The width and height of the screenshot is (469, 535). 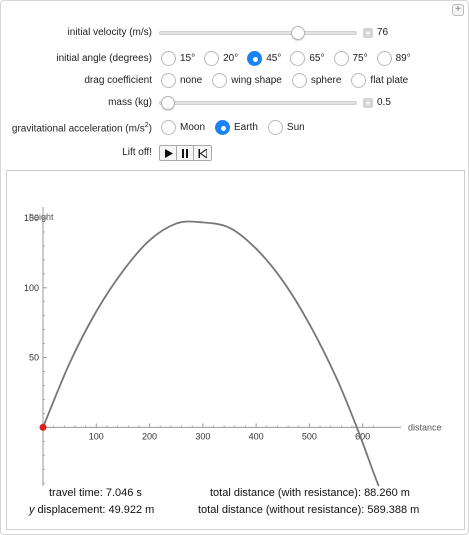 What do you see at coordinates (104, 58) in the screenshot?
I see `angle-label: initial angle (degrees)` at bounding box center [104, 58].